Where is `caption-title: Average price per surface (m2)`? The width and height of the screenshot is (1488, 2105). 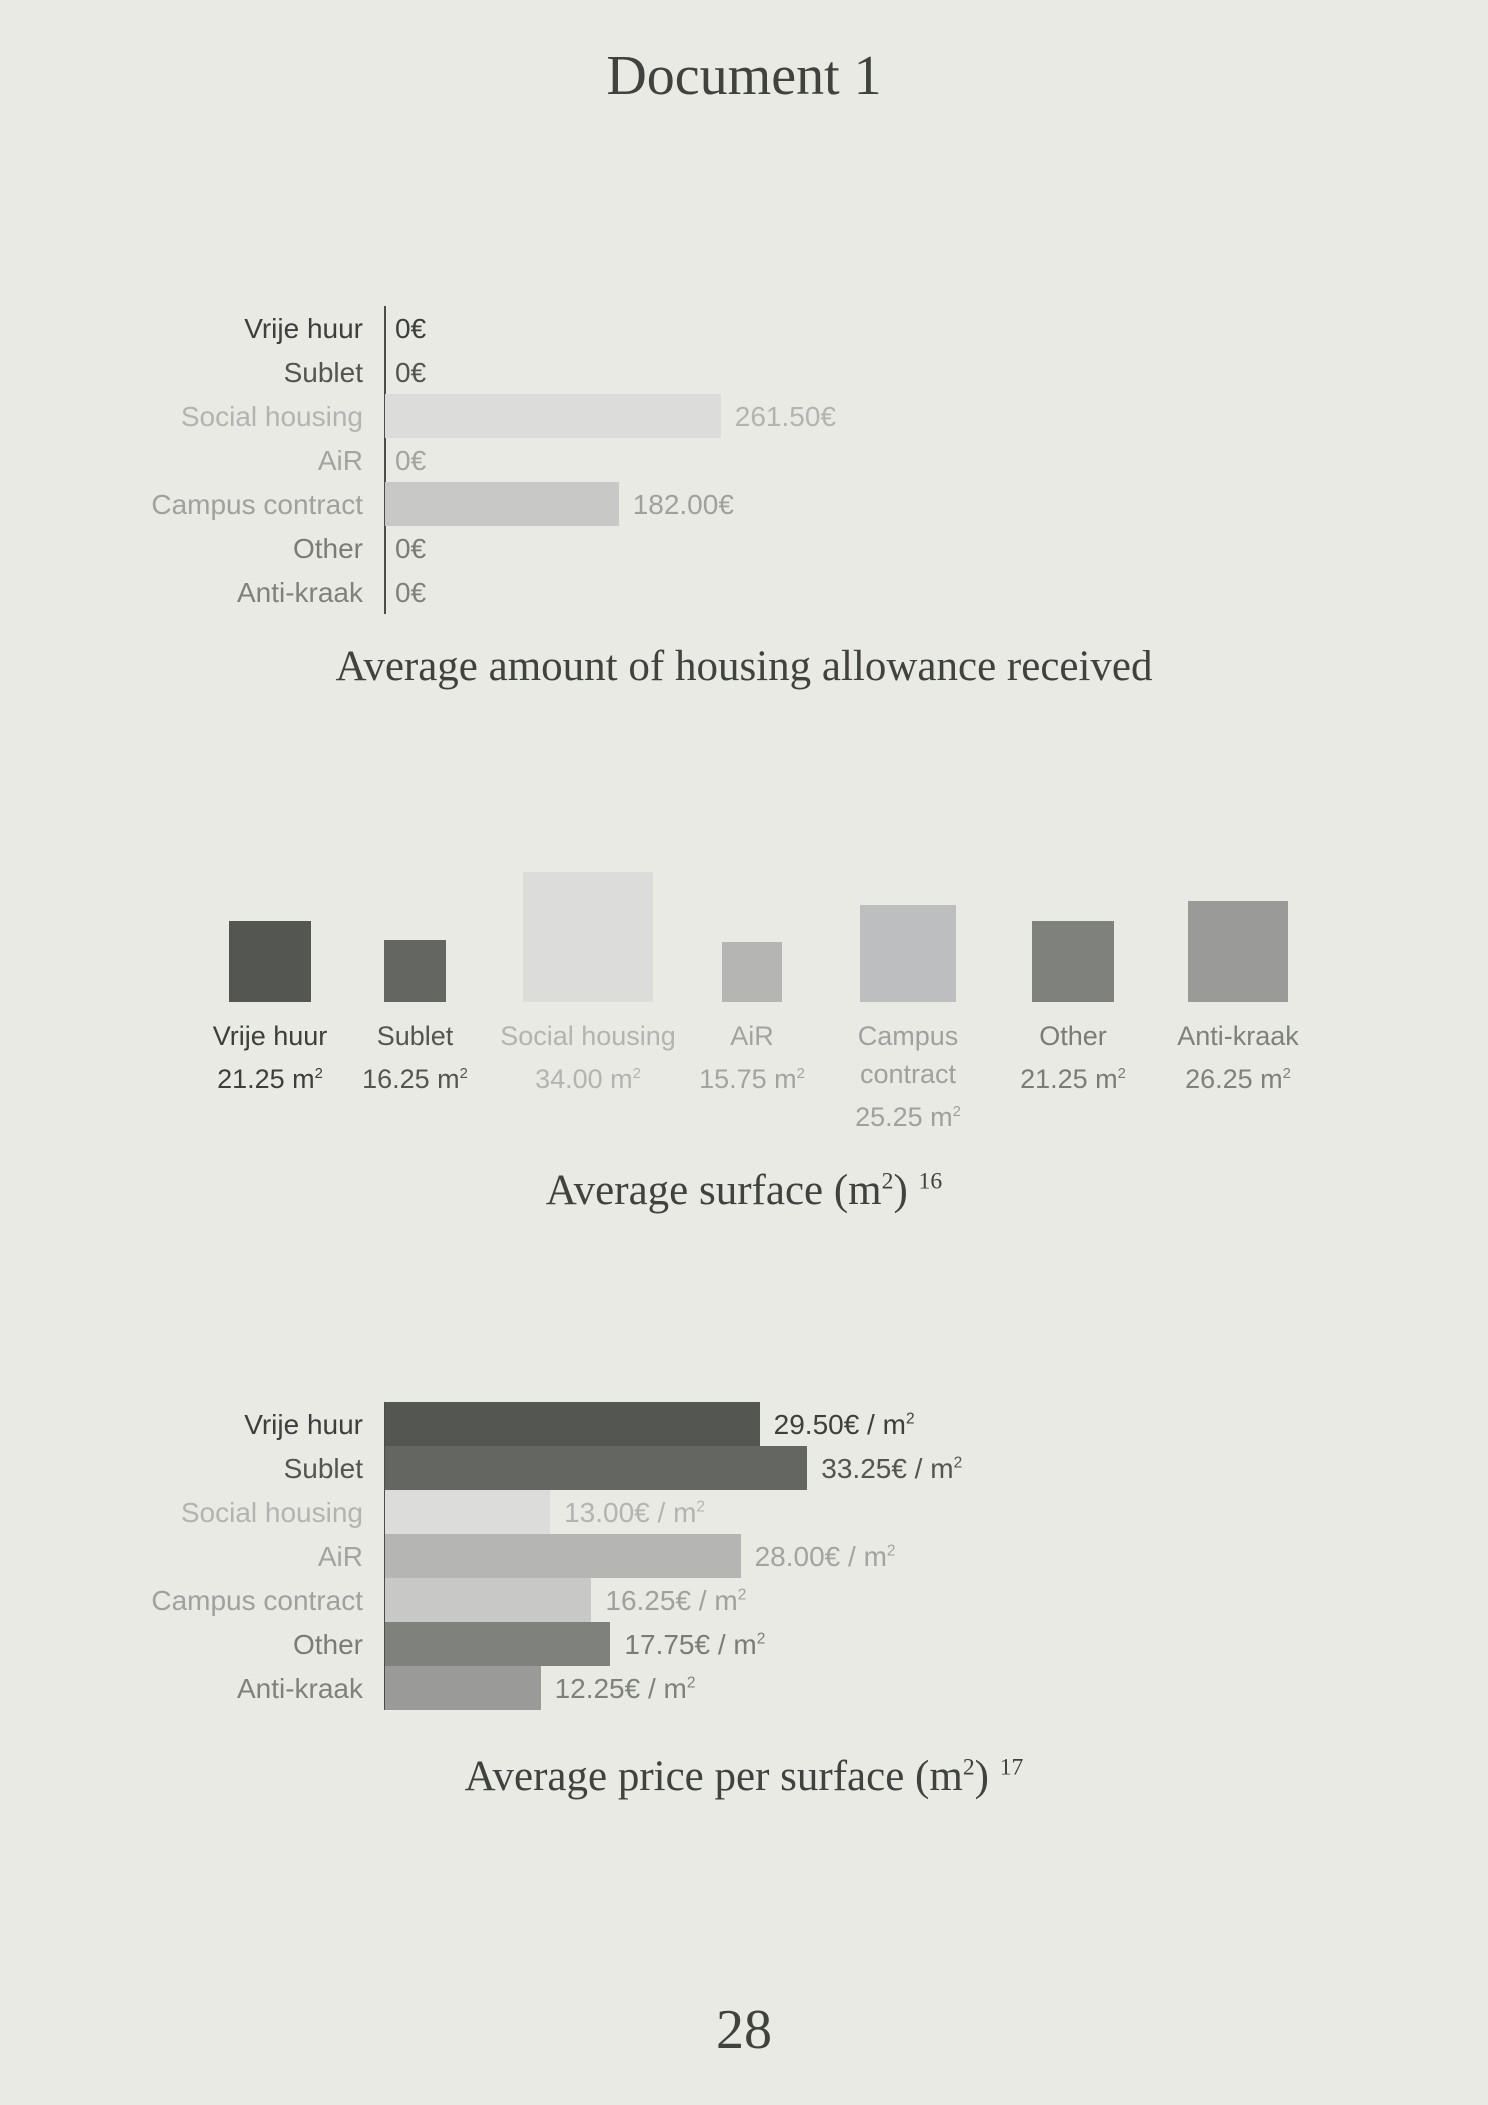
caption-title: Average price per surface (m2) is located at coordinates (727, 1776).